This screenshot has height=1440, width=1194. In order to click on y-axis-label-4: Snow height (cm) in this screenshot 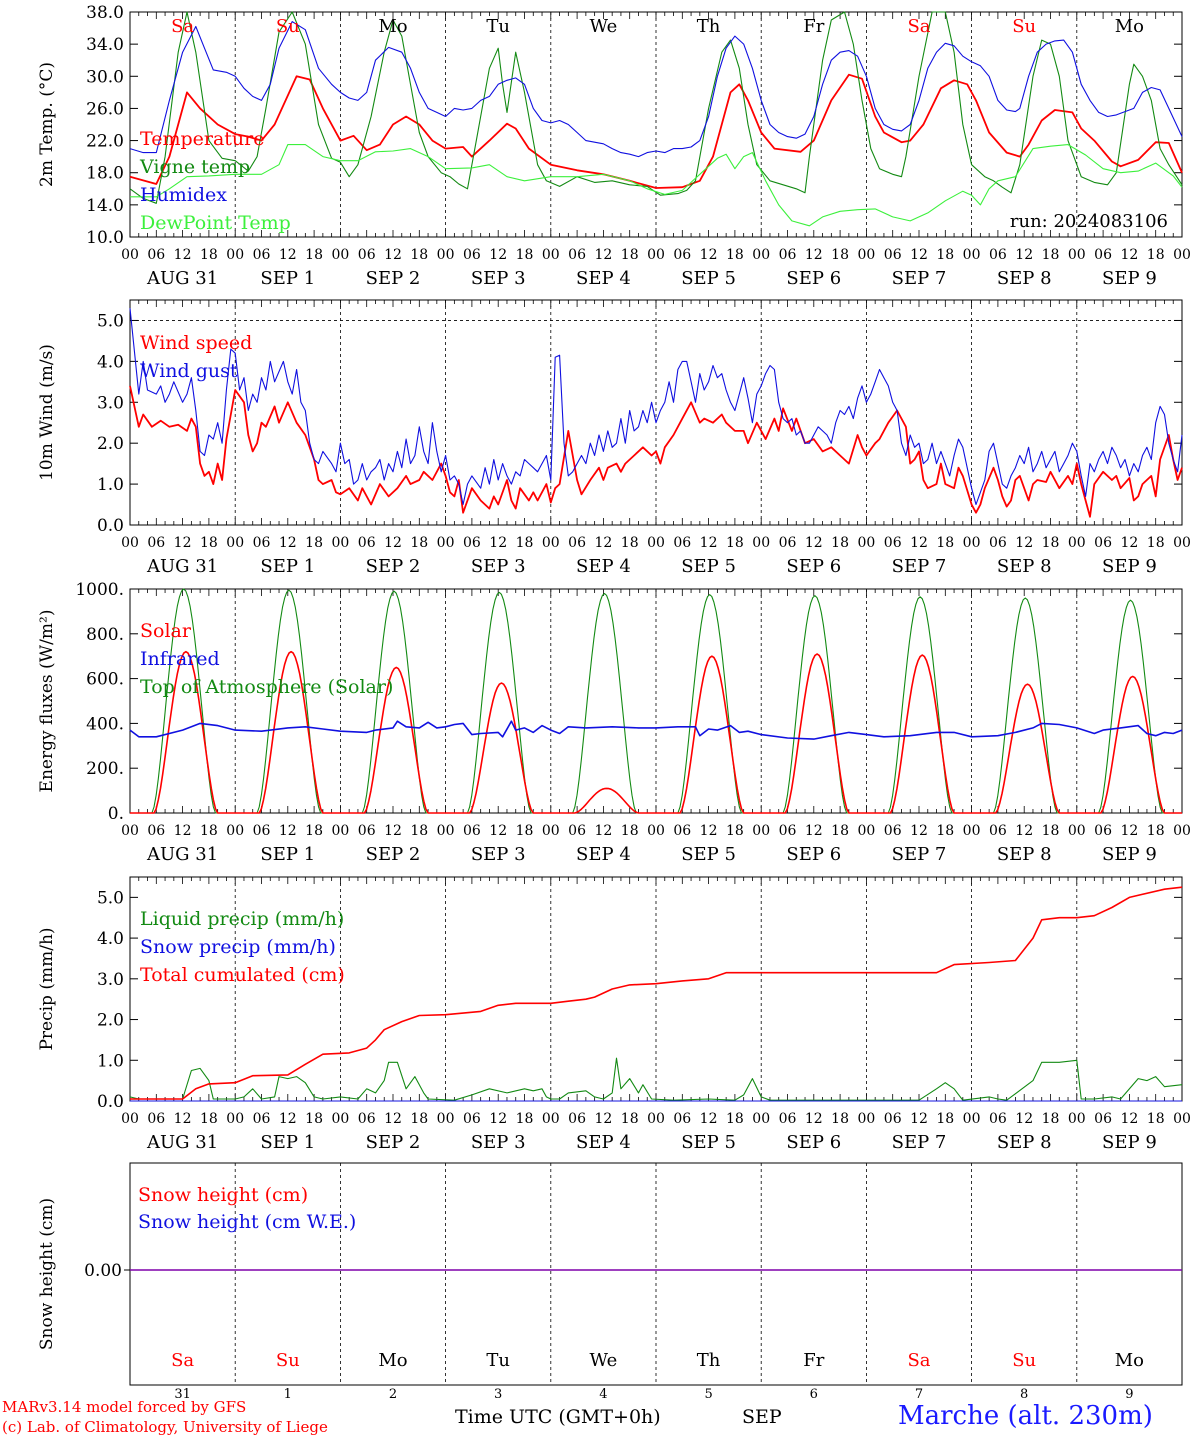, I will do `click(47, 1274)`.